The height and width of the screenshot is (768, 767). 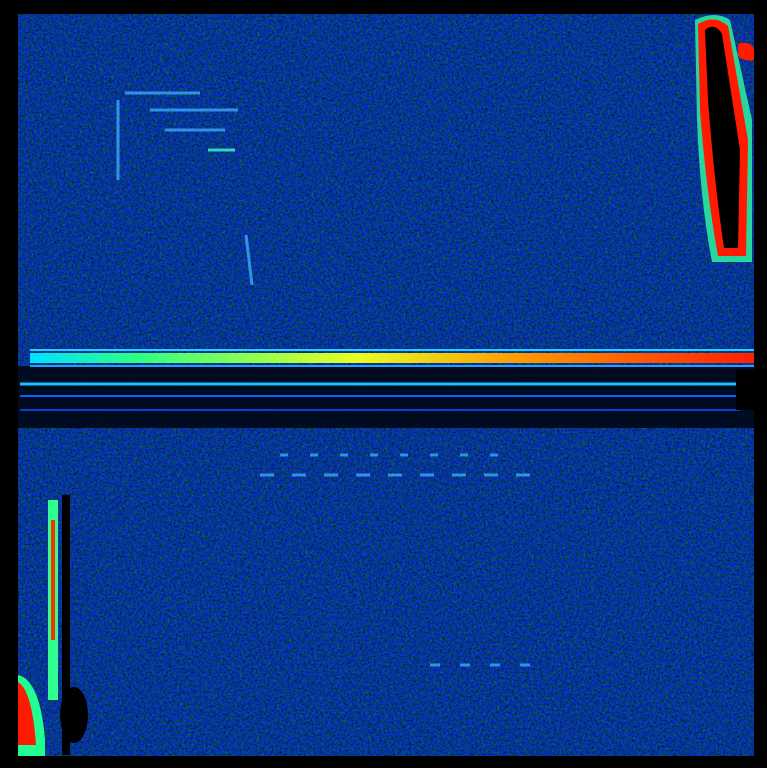 I want to click on hot-region-top-right, so click(x=724, y=138).